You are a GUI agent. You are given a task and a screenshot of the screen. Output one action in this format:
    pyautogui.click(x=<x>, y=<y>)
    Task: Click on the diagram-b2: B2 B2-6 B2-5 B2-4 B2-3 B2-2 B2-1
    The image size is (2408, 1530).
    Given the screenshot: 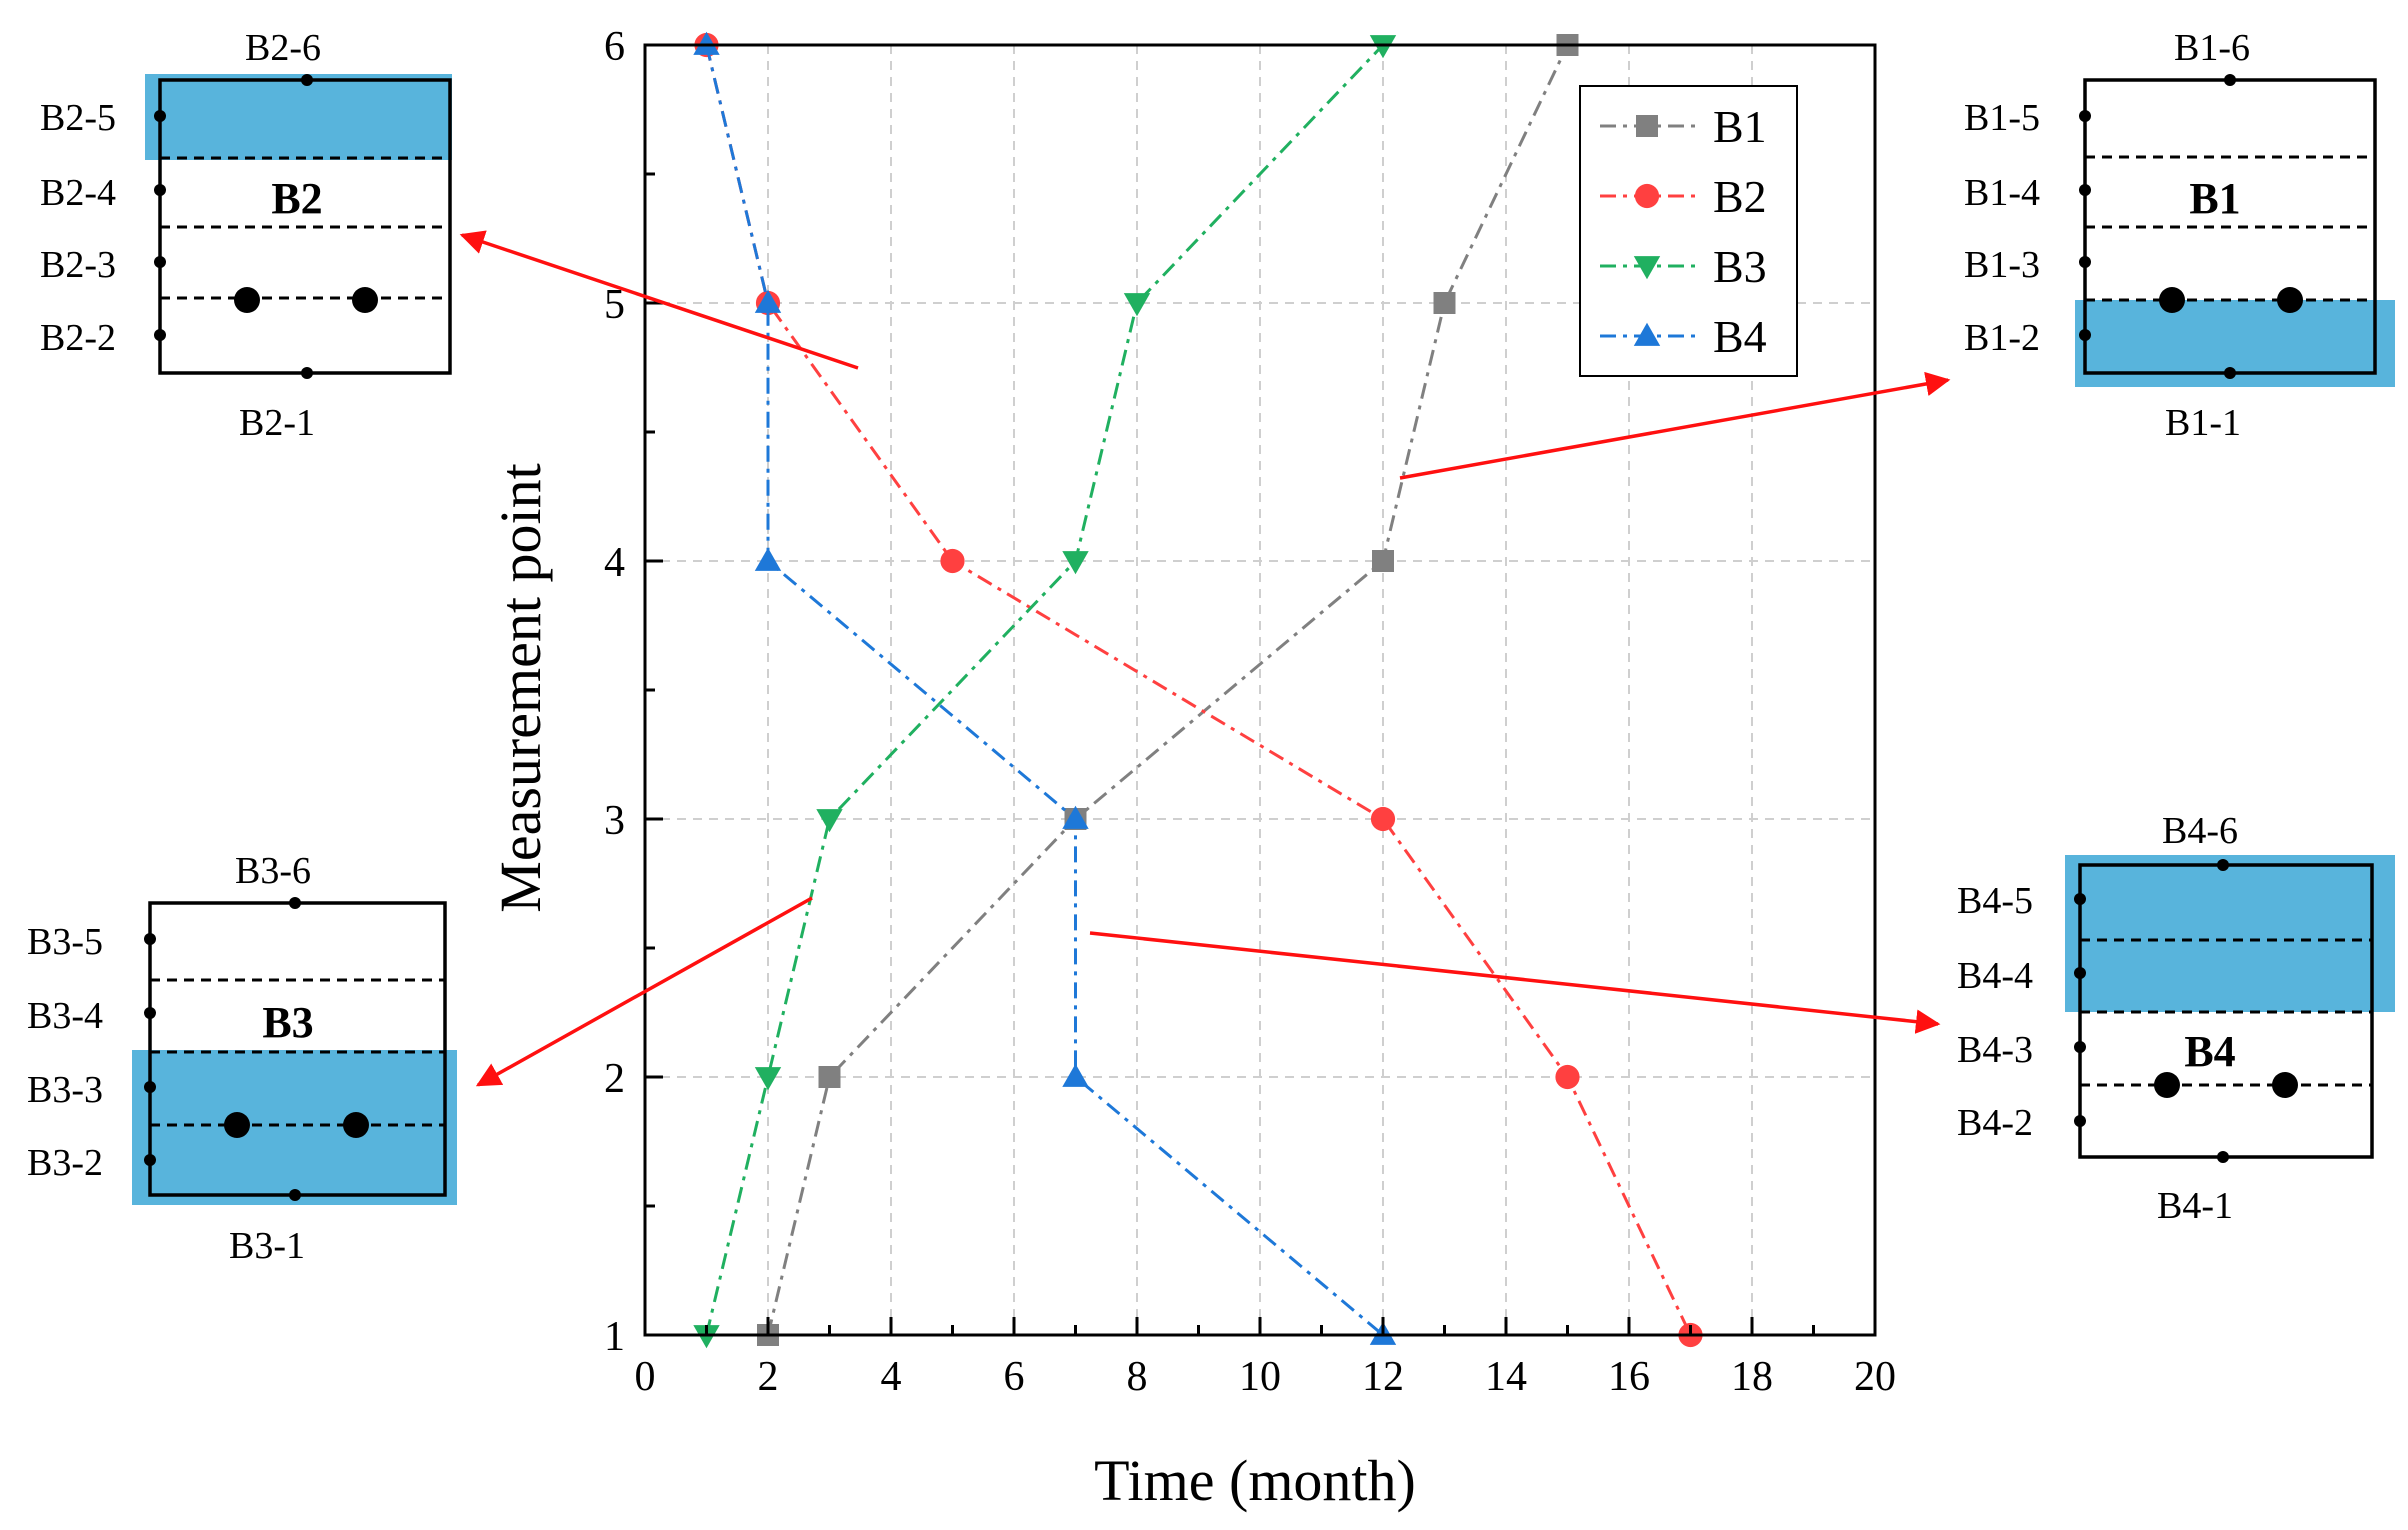 What is the action you would take?
    pyautogui.click(x=246, y=235)
    